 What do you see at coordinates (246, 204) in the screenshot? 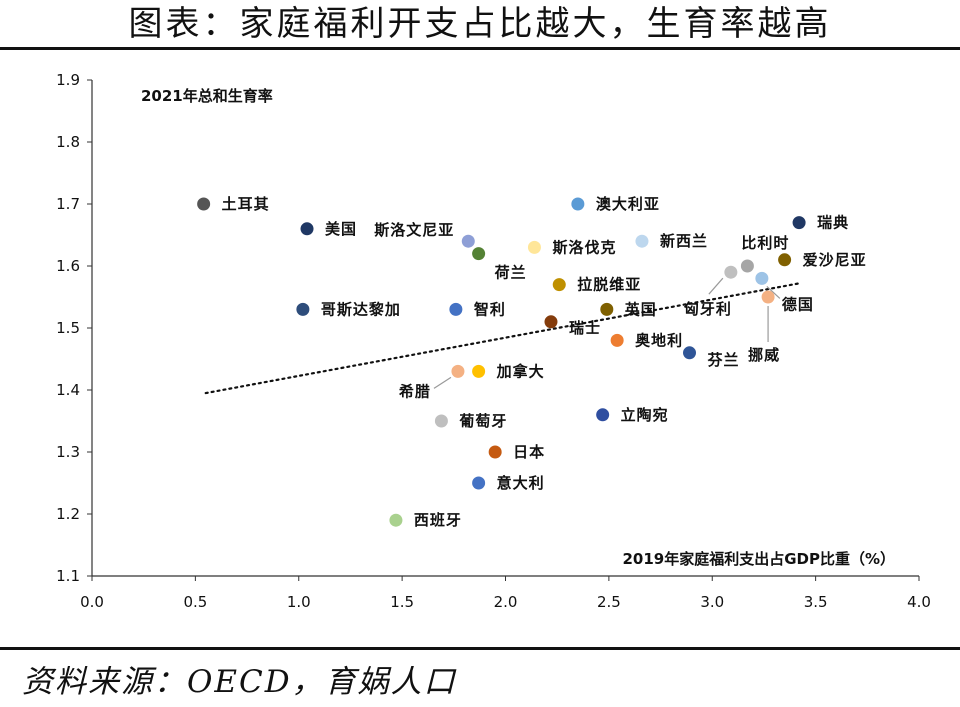
I see `data-point-label: 土耳其` at bounding box center [246, 204].